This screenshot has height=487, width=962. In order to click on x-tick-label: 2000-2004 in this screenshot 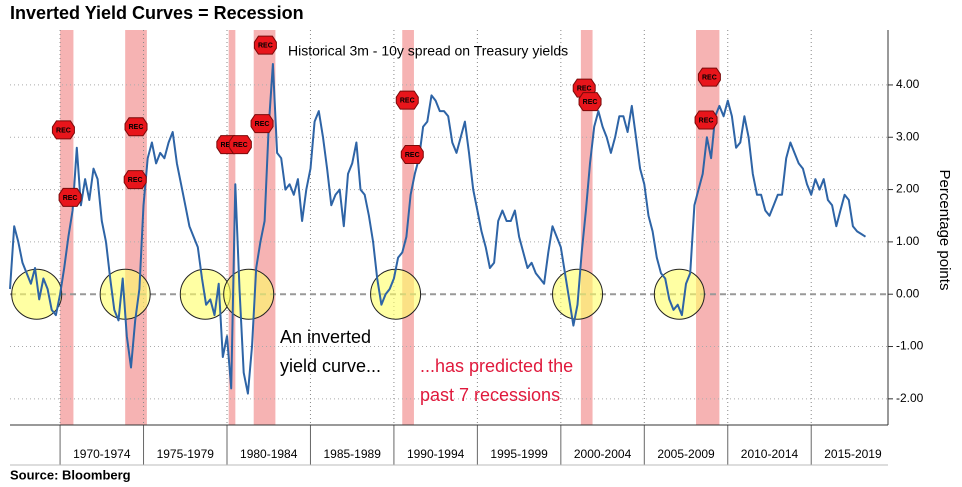, I will do `click(603, 454)`.